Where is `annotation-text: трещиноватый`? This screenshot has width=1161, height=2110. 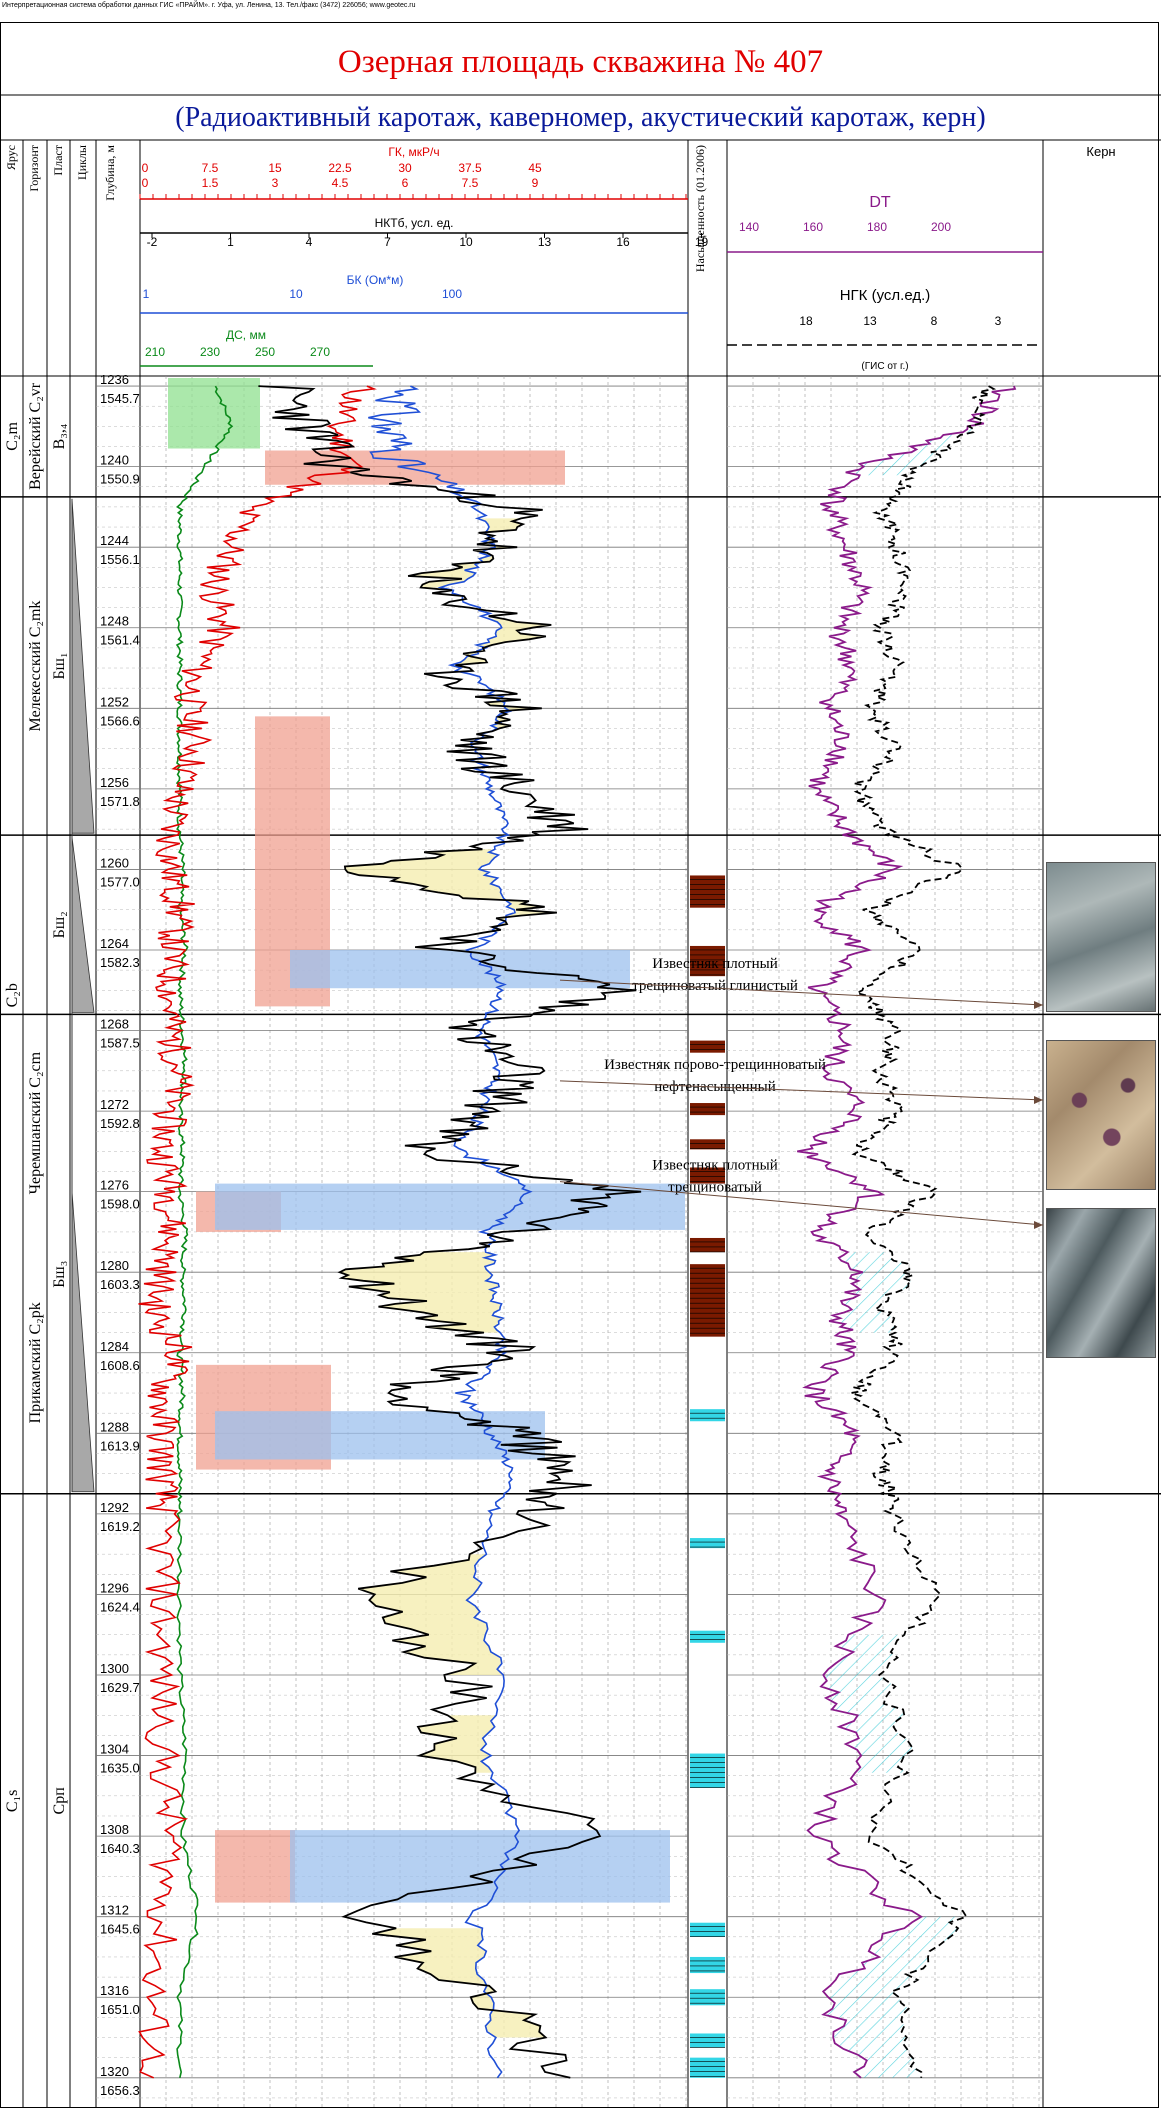 annotation-text: трещиноватый is located at coordinates (715, 1188).